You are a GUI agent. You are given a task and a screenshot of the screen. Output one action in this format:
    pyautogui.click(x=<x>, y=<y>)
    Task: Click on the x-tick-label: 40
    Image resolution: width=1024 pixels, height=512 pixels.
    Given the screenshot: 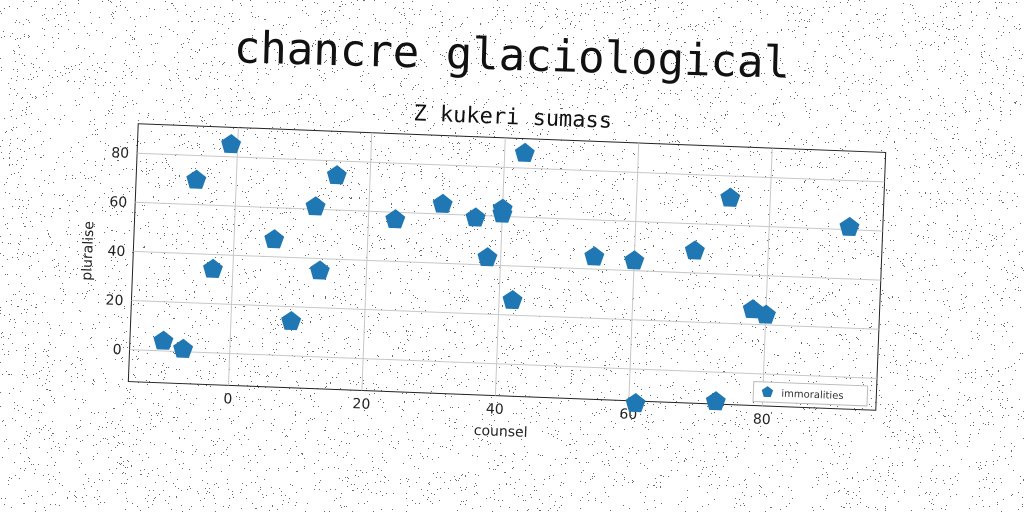 What is the action you would take?
    pyautogui.click(x=495, y=409)
    